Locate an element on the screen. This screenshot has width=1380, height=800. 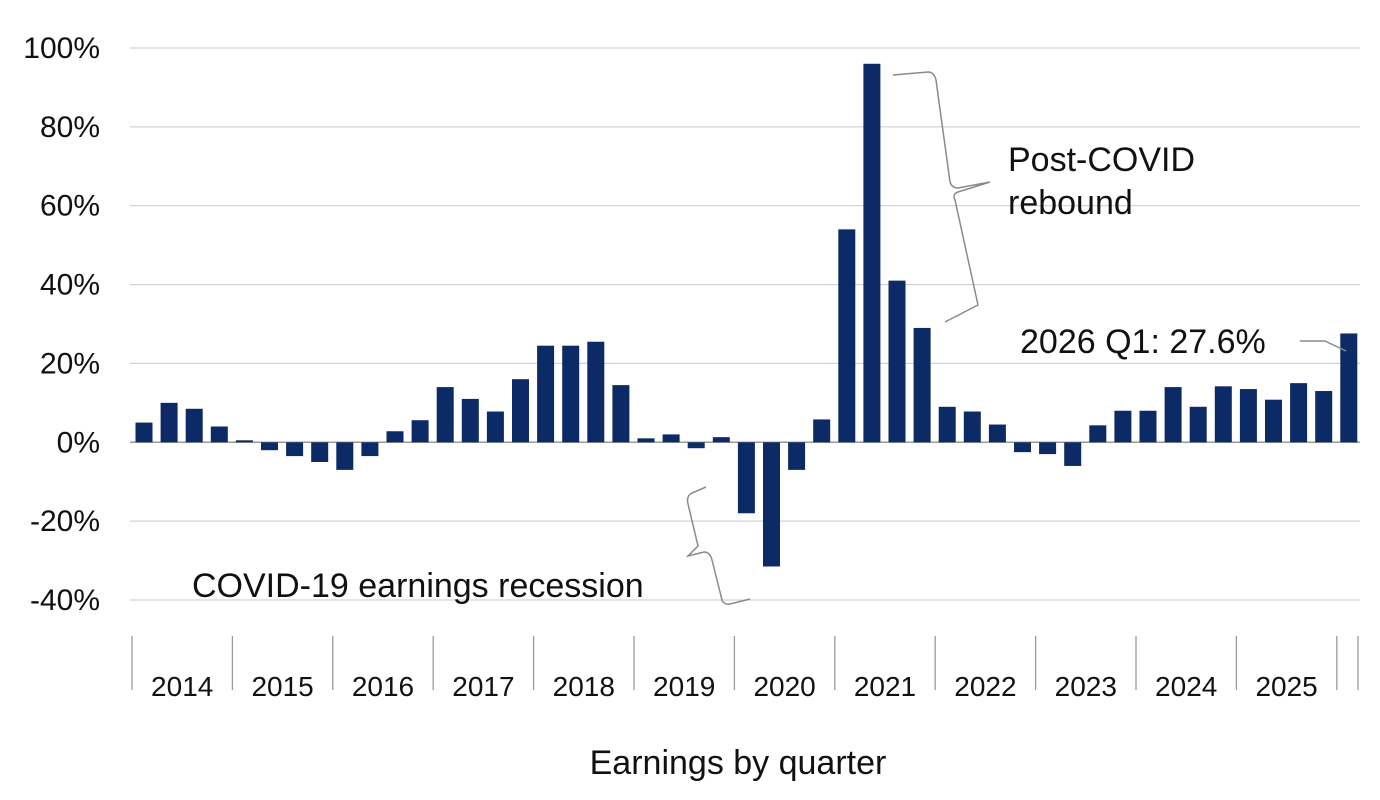
y-tick-label: 40% is located at coordinates (70, 285).